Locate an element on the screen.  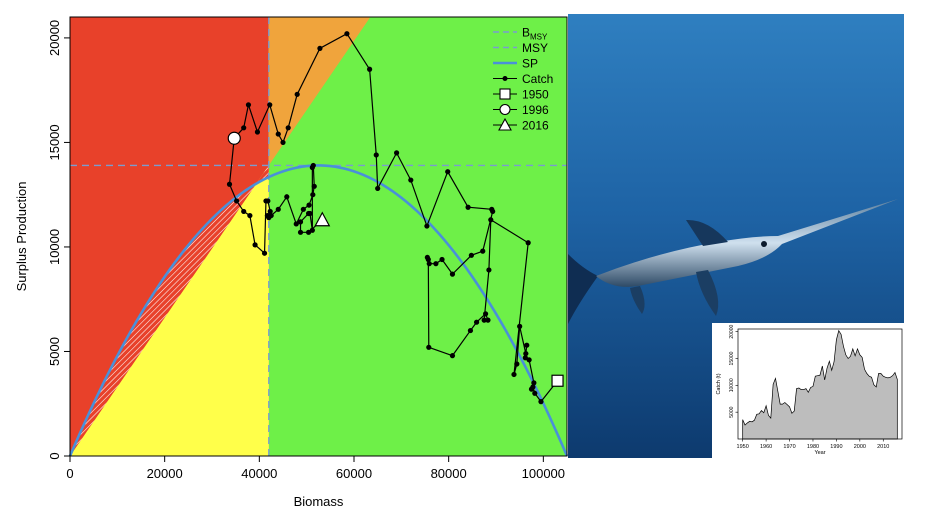
x-tick-label: 20000 is located at coordinates (165, 473).